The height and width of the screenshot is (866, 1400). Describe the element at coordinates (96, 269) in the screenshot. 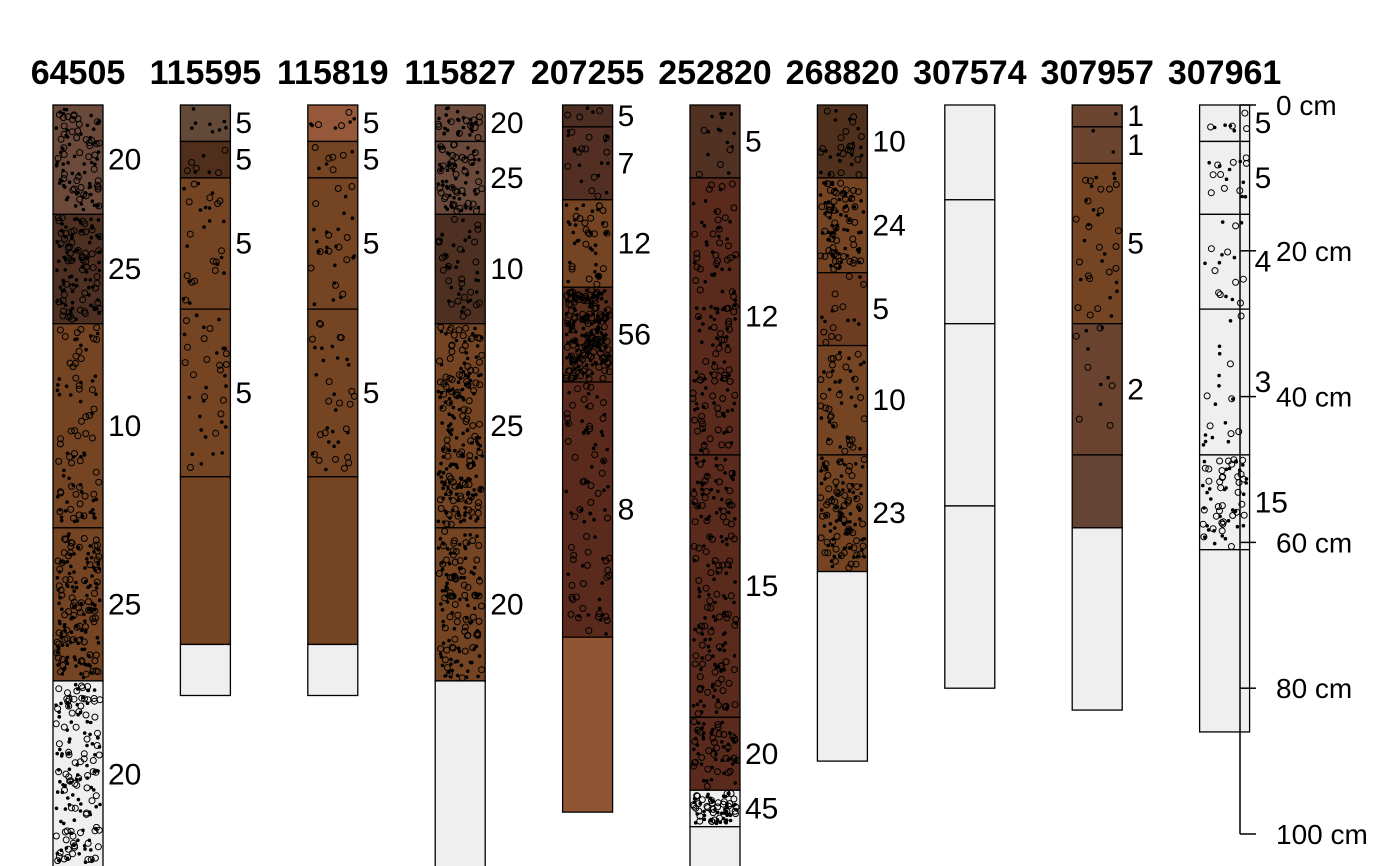

I see `horizon: 25` at that location.